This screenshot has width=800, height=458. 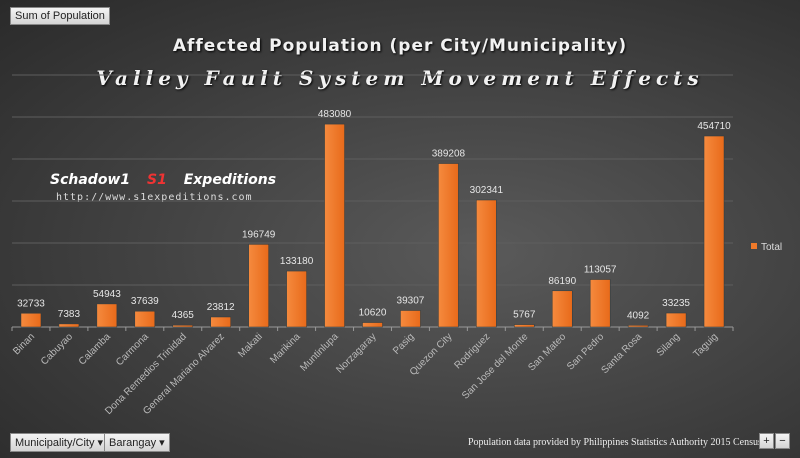 What do you see at coordinates (145, 319) in the screenshot?
I see `bar-carmona` at bounding box center [145, 319].